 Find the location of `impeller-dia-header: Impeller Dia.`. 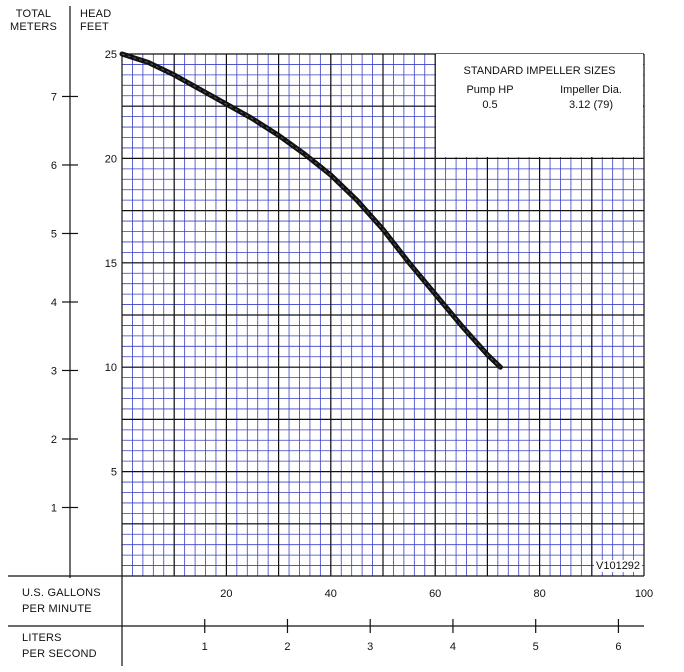

impeller-dia-header: Impeller Dia. is located at coordinates (591, 90).